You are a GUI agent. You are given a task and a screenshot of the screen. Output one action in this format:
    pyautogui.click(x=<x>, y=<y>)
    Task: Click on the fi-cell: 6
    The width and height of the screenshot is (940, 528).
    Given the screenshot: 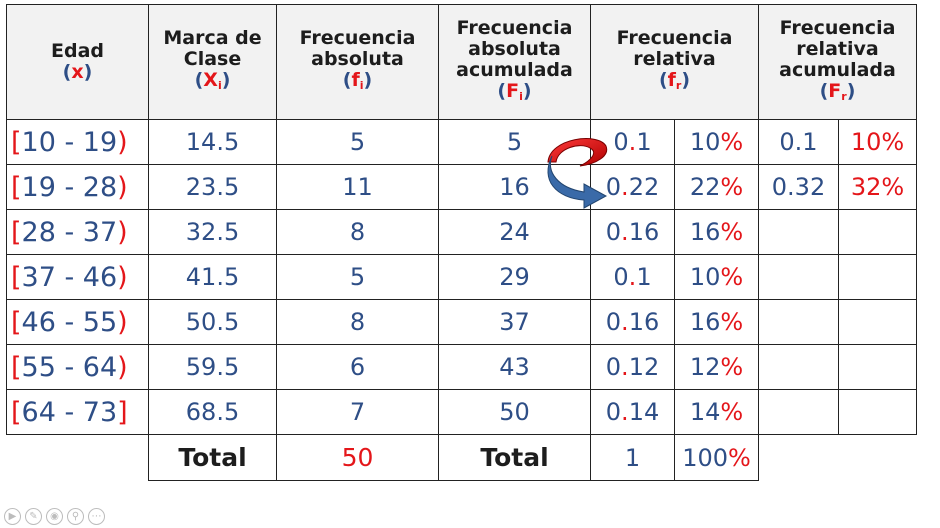 What is the action you would take?
    pyautogui.click(x=357, y=367)
    